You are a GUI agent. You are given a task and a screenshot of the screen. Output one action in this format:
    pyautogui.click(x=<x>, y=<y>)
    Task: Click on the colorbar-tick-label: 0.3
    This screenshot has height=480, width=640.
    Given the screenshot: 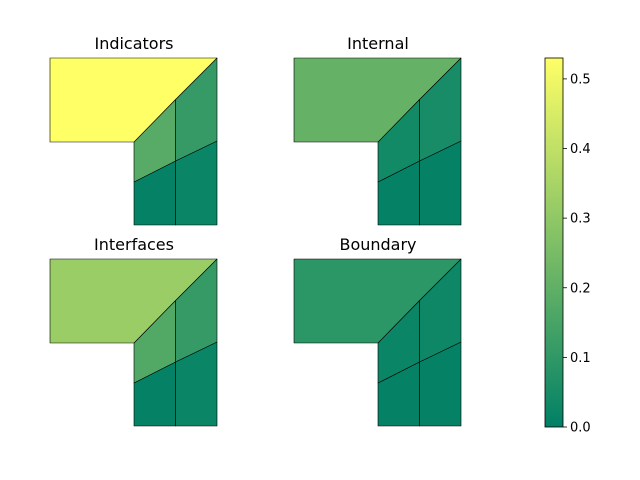 What is the action you would take?
    pyautogui.click(x=580, y=219)
    